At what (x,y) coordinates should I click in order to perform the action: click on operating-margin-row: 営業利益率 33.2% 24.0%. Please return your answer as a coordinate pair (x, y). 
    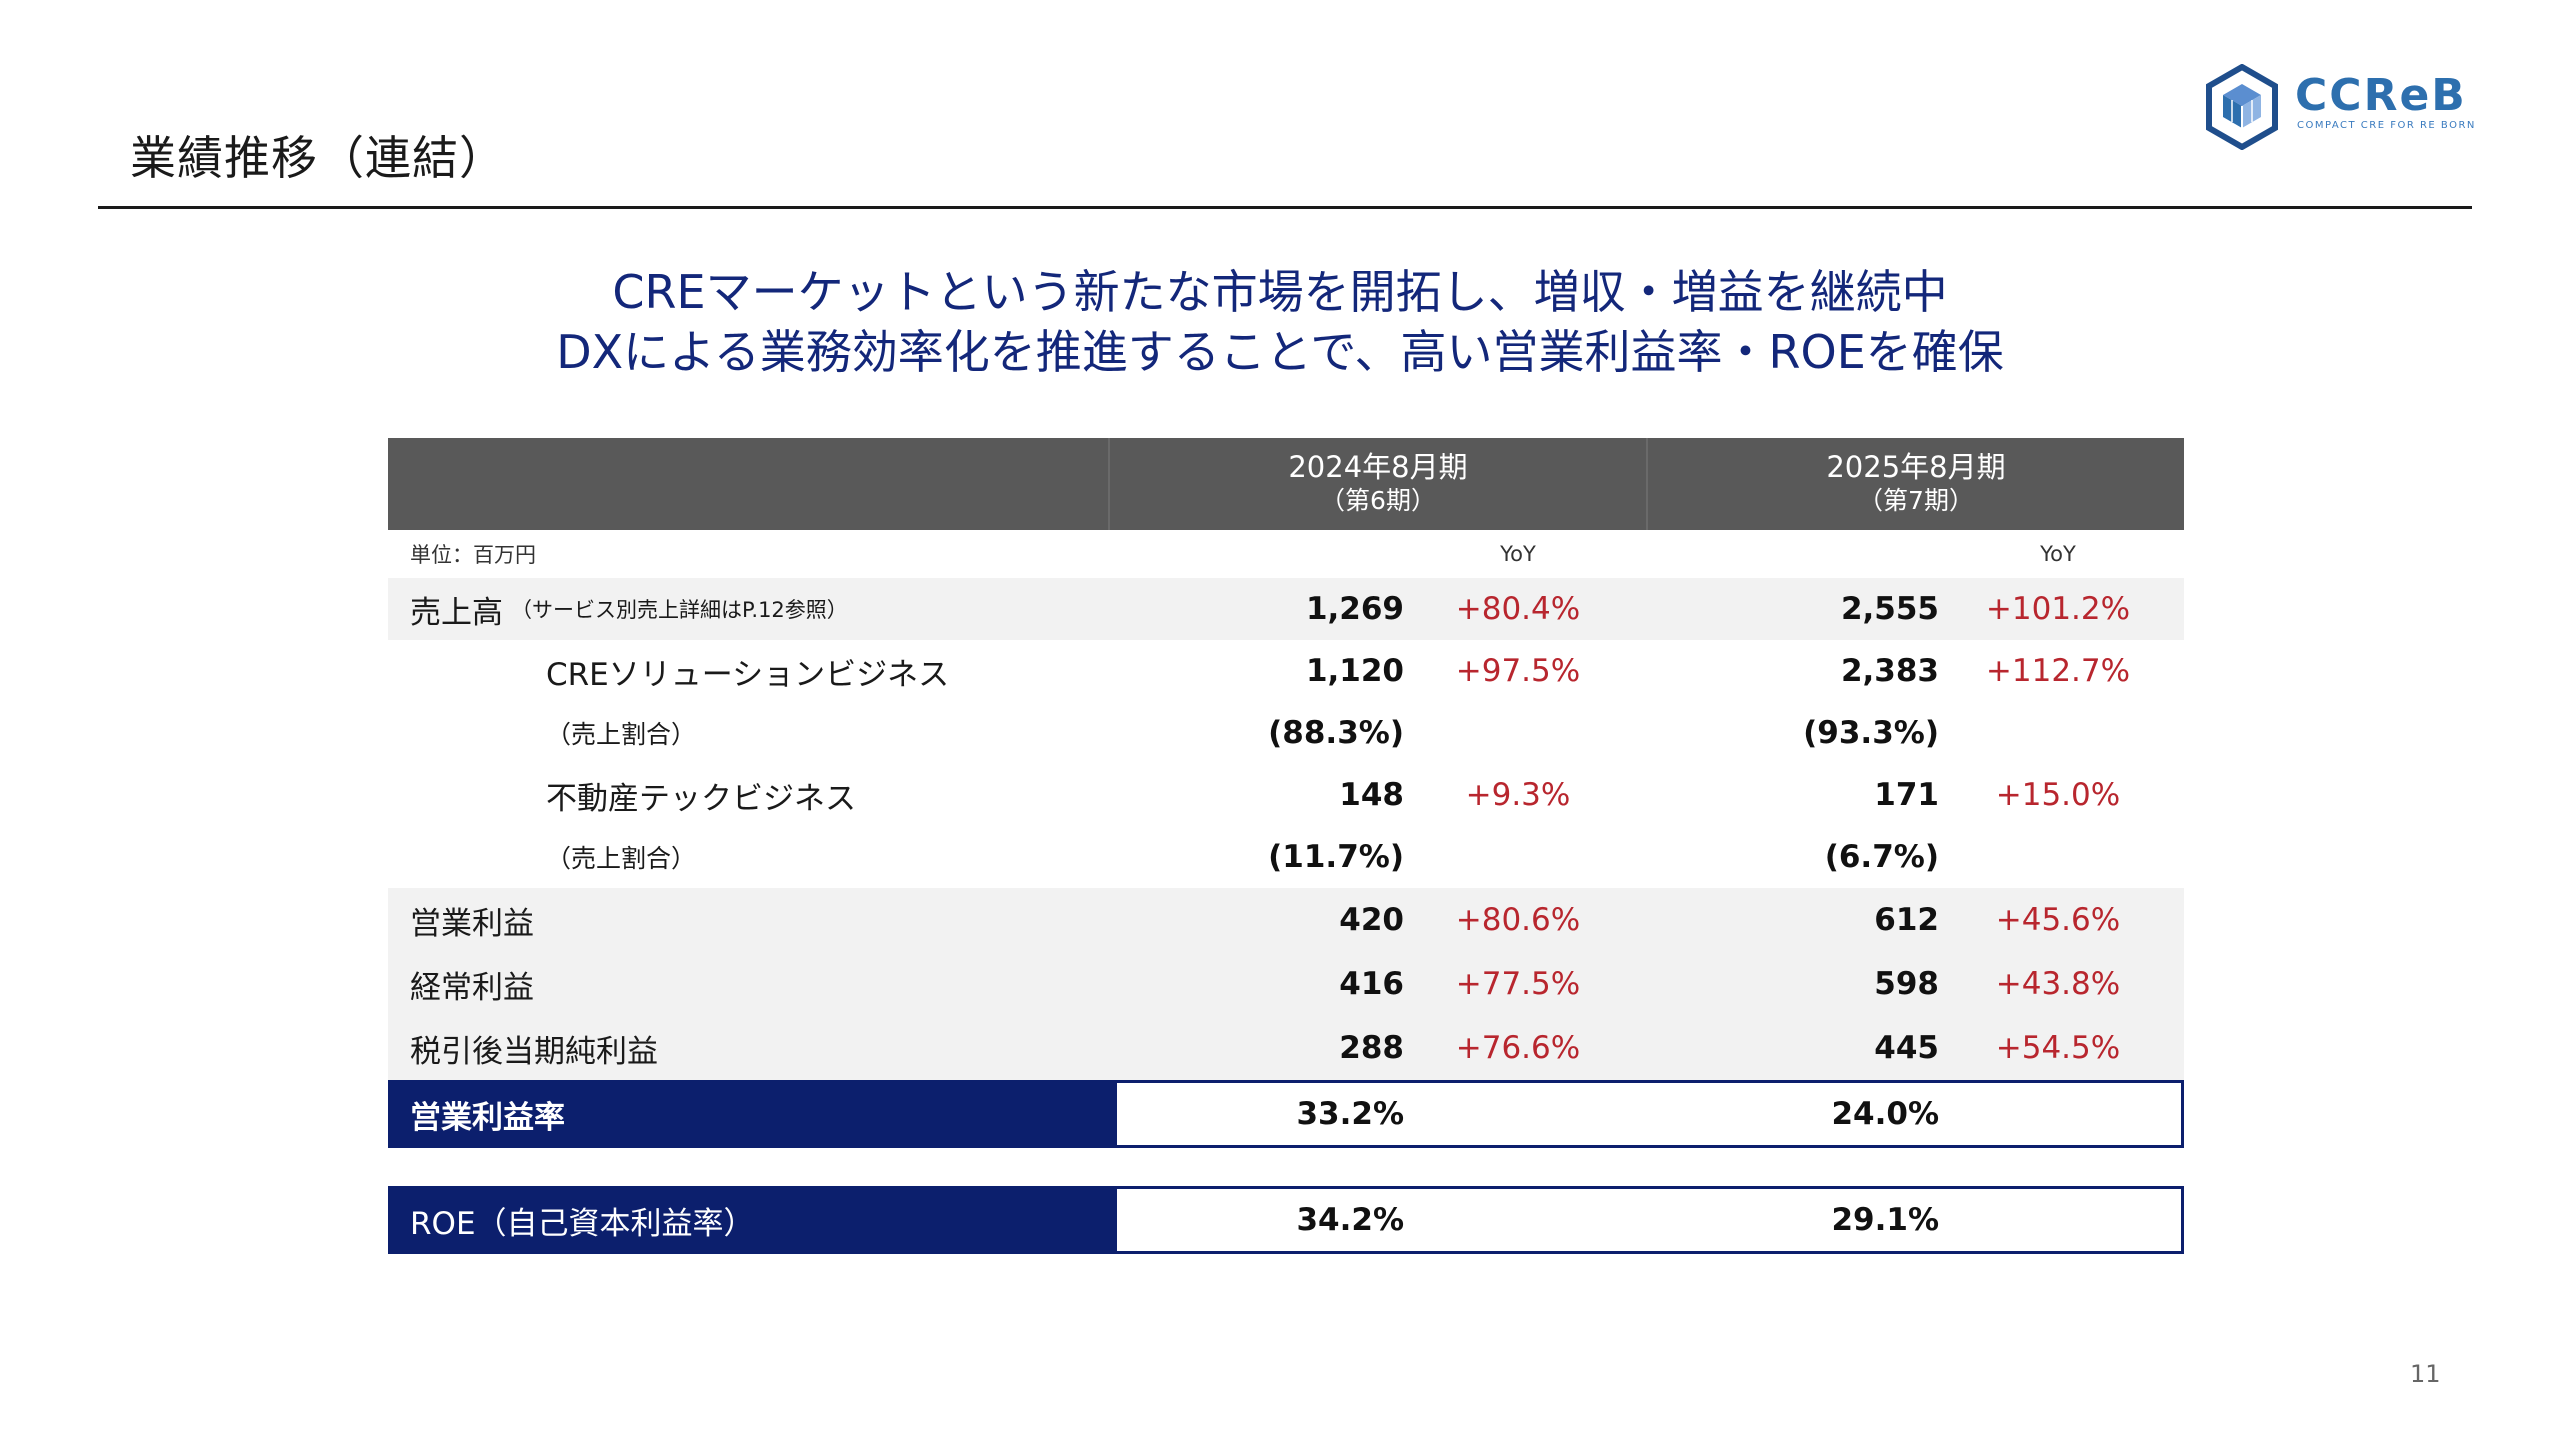
    Looking at the image, I should click on (1286, 1114).